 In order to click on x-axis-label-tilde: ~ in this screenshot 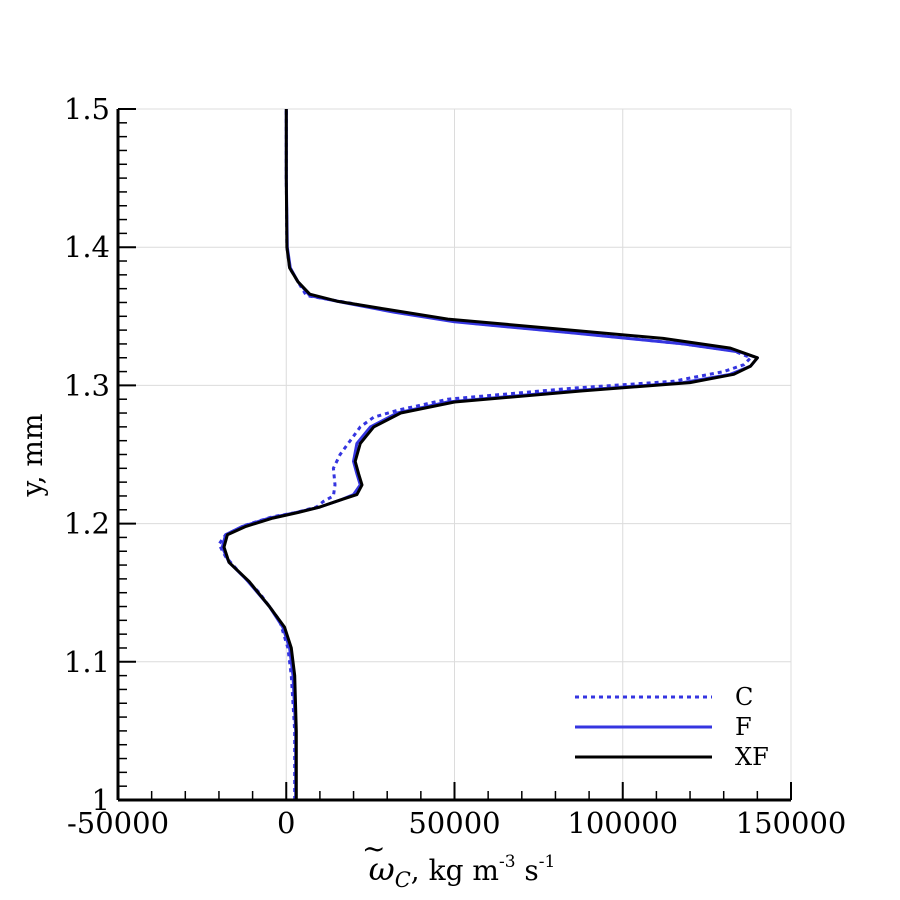, I will do `click(373, 848)`.